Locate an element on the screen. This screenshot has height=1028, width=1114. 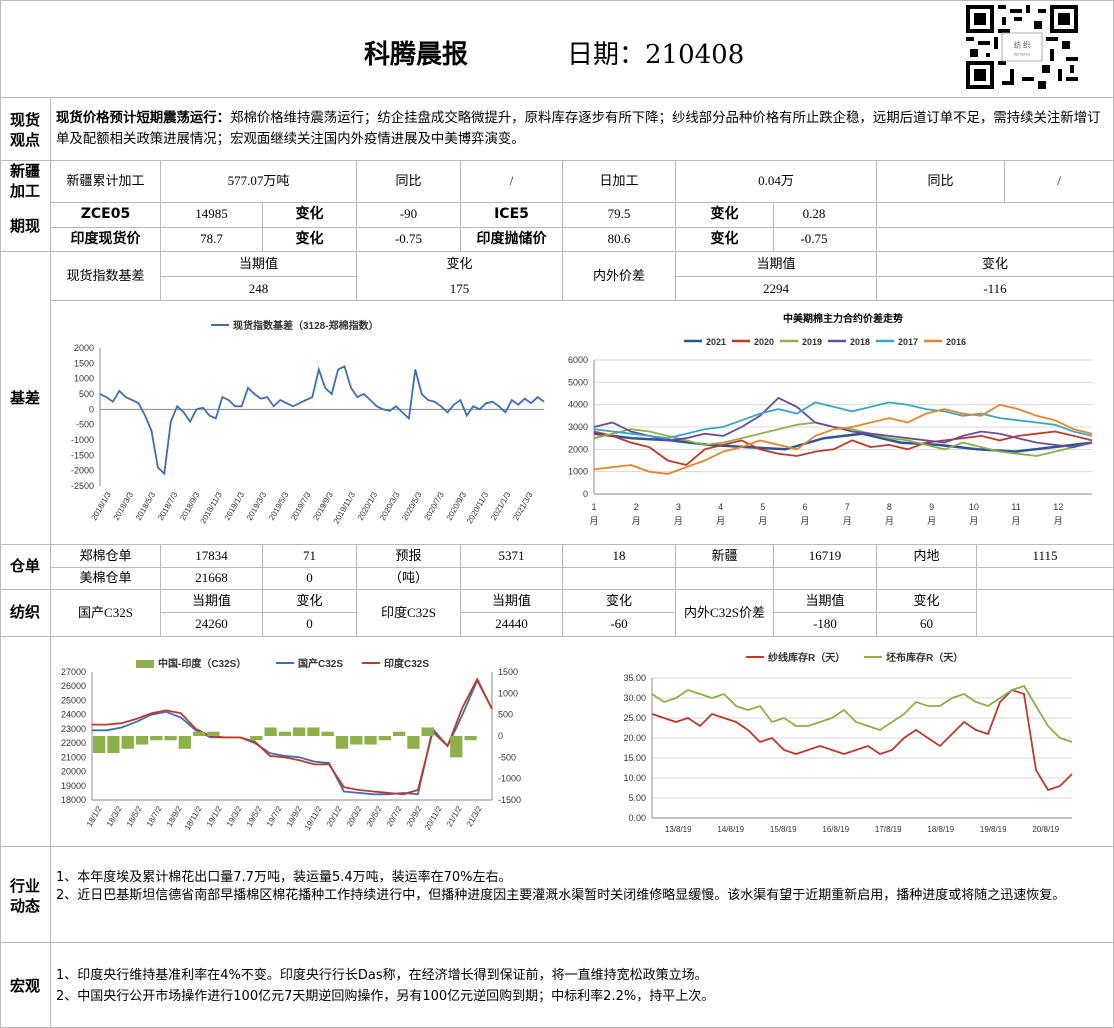
x-tick-label: 18/1/2 is located at coordinates (94, 816).